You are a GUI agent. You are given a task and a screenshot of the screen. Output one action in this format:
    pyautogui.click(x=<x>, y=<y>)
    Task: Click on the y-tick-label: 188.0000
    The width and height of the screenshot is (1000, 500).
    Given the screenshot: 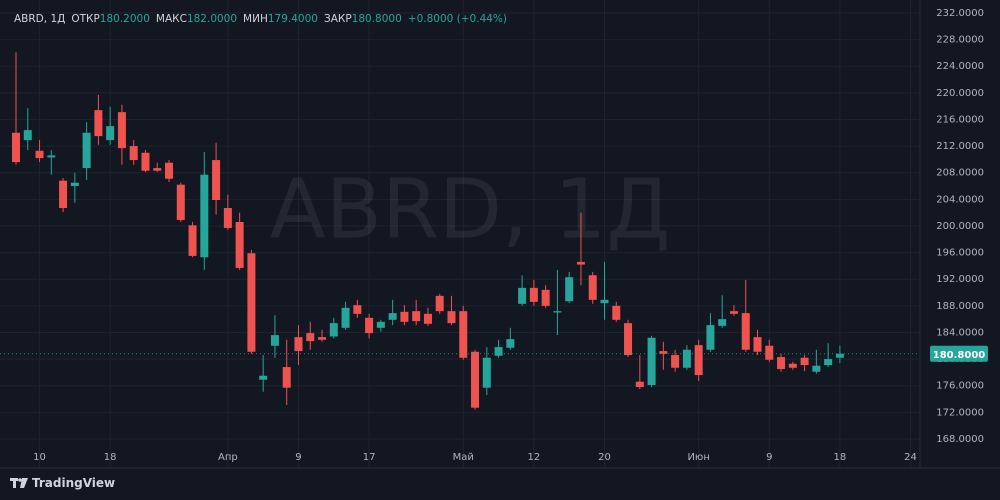 What is the action you would take?
    pyautogui.click(x=960, y=306)
    